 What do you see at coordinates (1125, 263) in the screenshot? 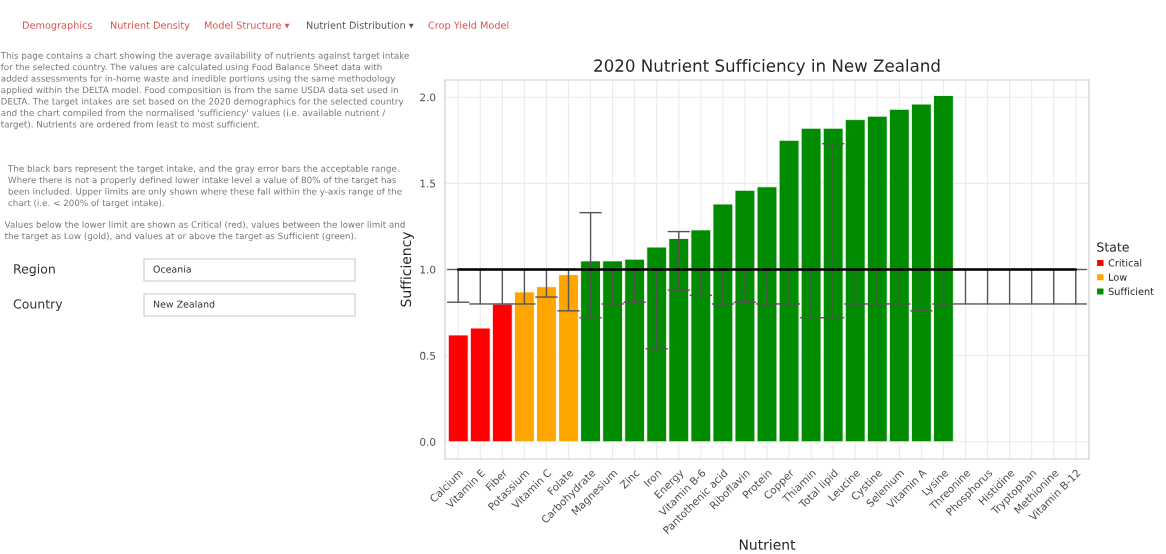
I see `legend-label: Critical` at bounding box center [1125, 263].